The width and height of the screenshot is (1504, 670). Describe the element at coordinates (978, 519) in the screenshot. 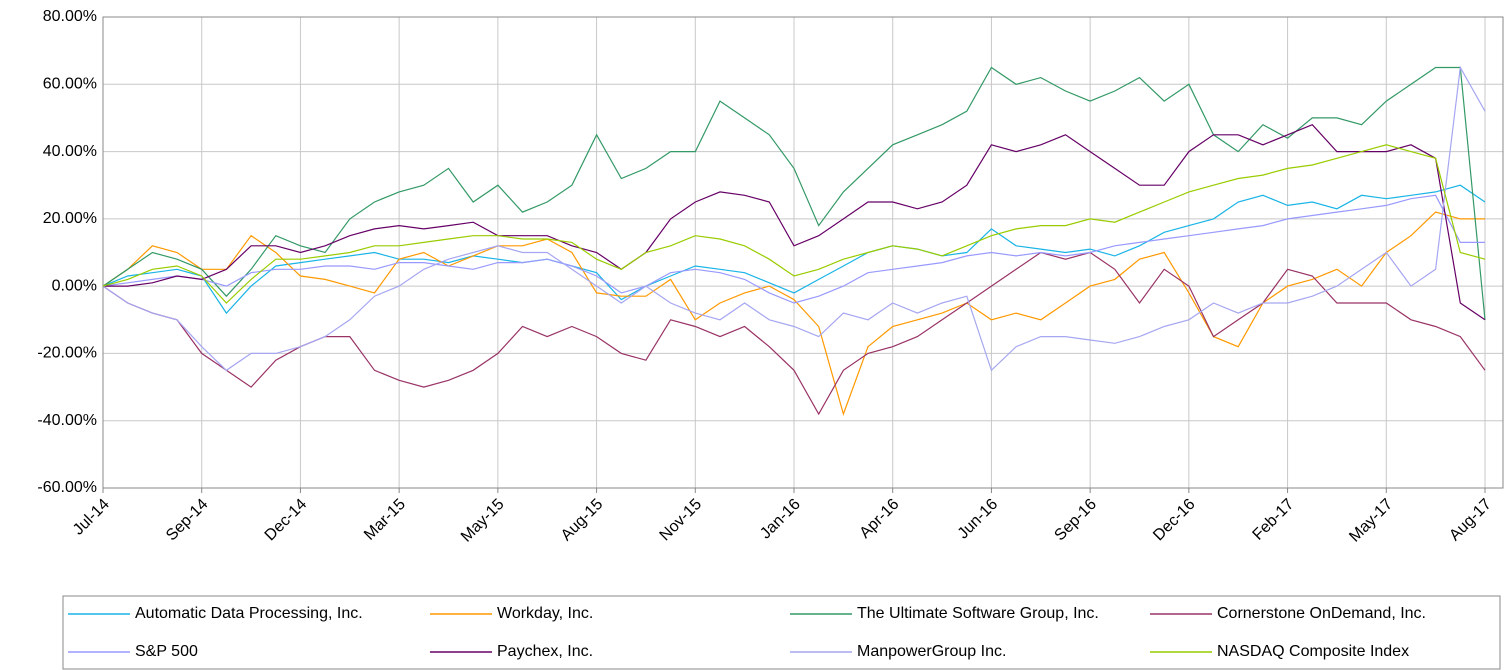

I see `x-tick-label: Jun-16` at that location.